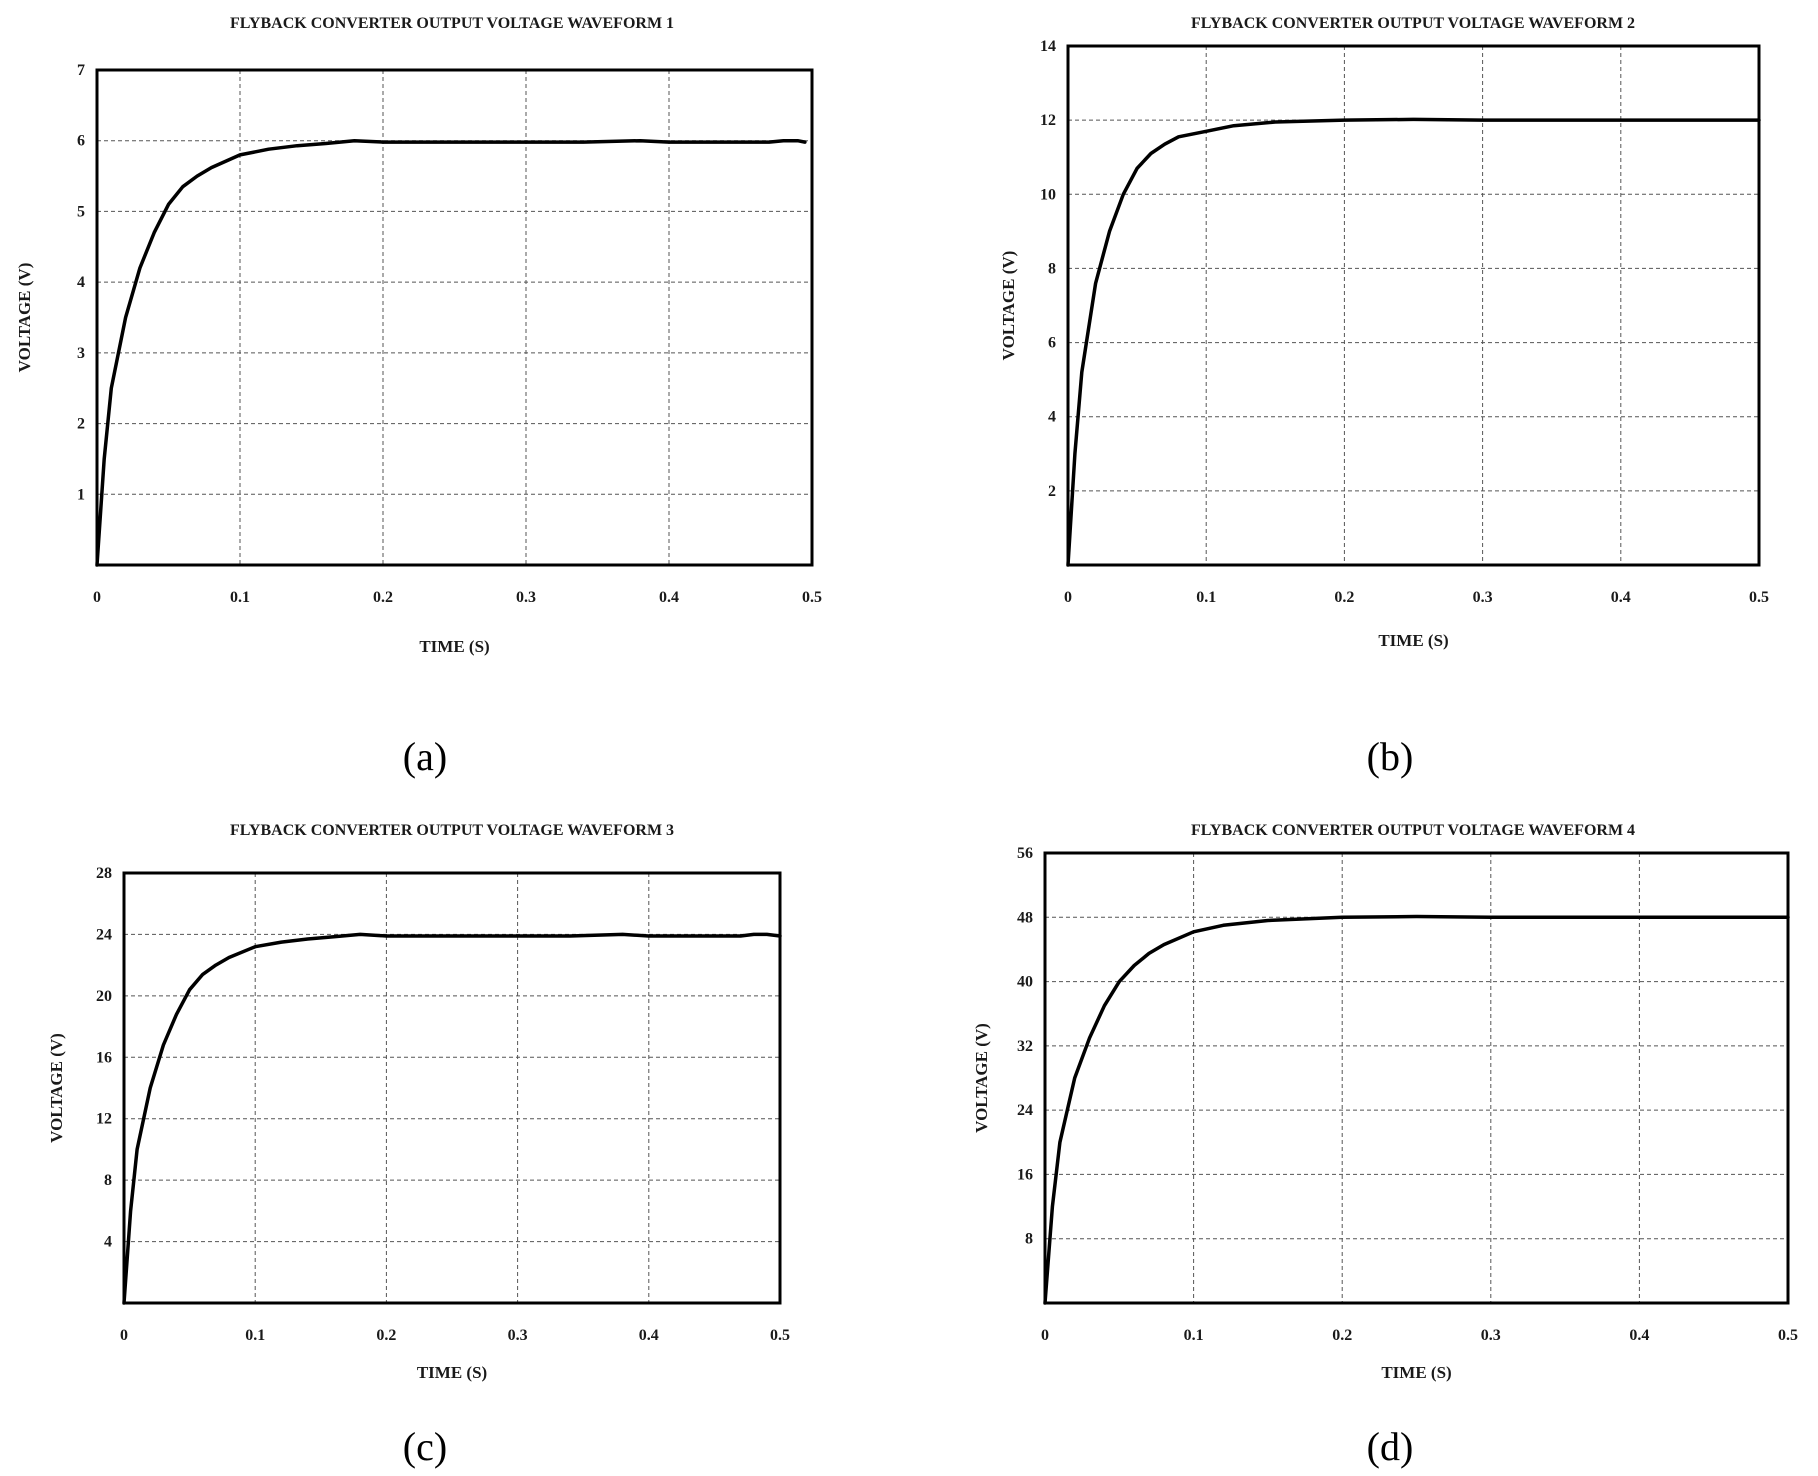 Image resolution: width=1818 pixels, height=1476 pixels. I want to click on y-tick-label: 32, so click(1025, 1046).